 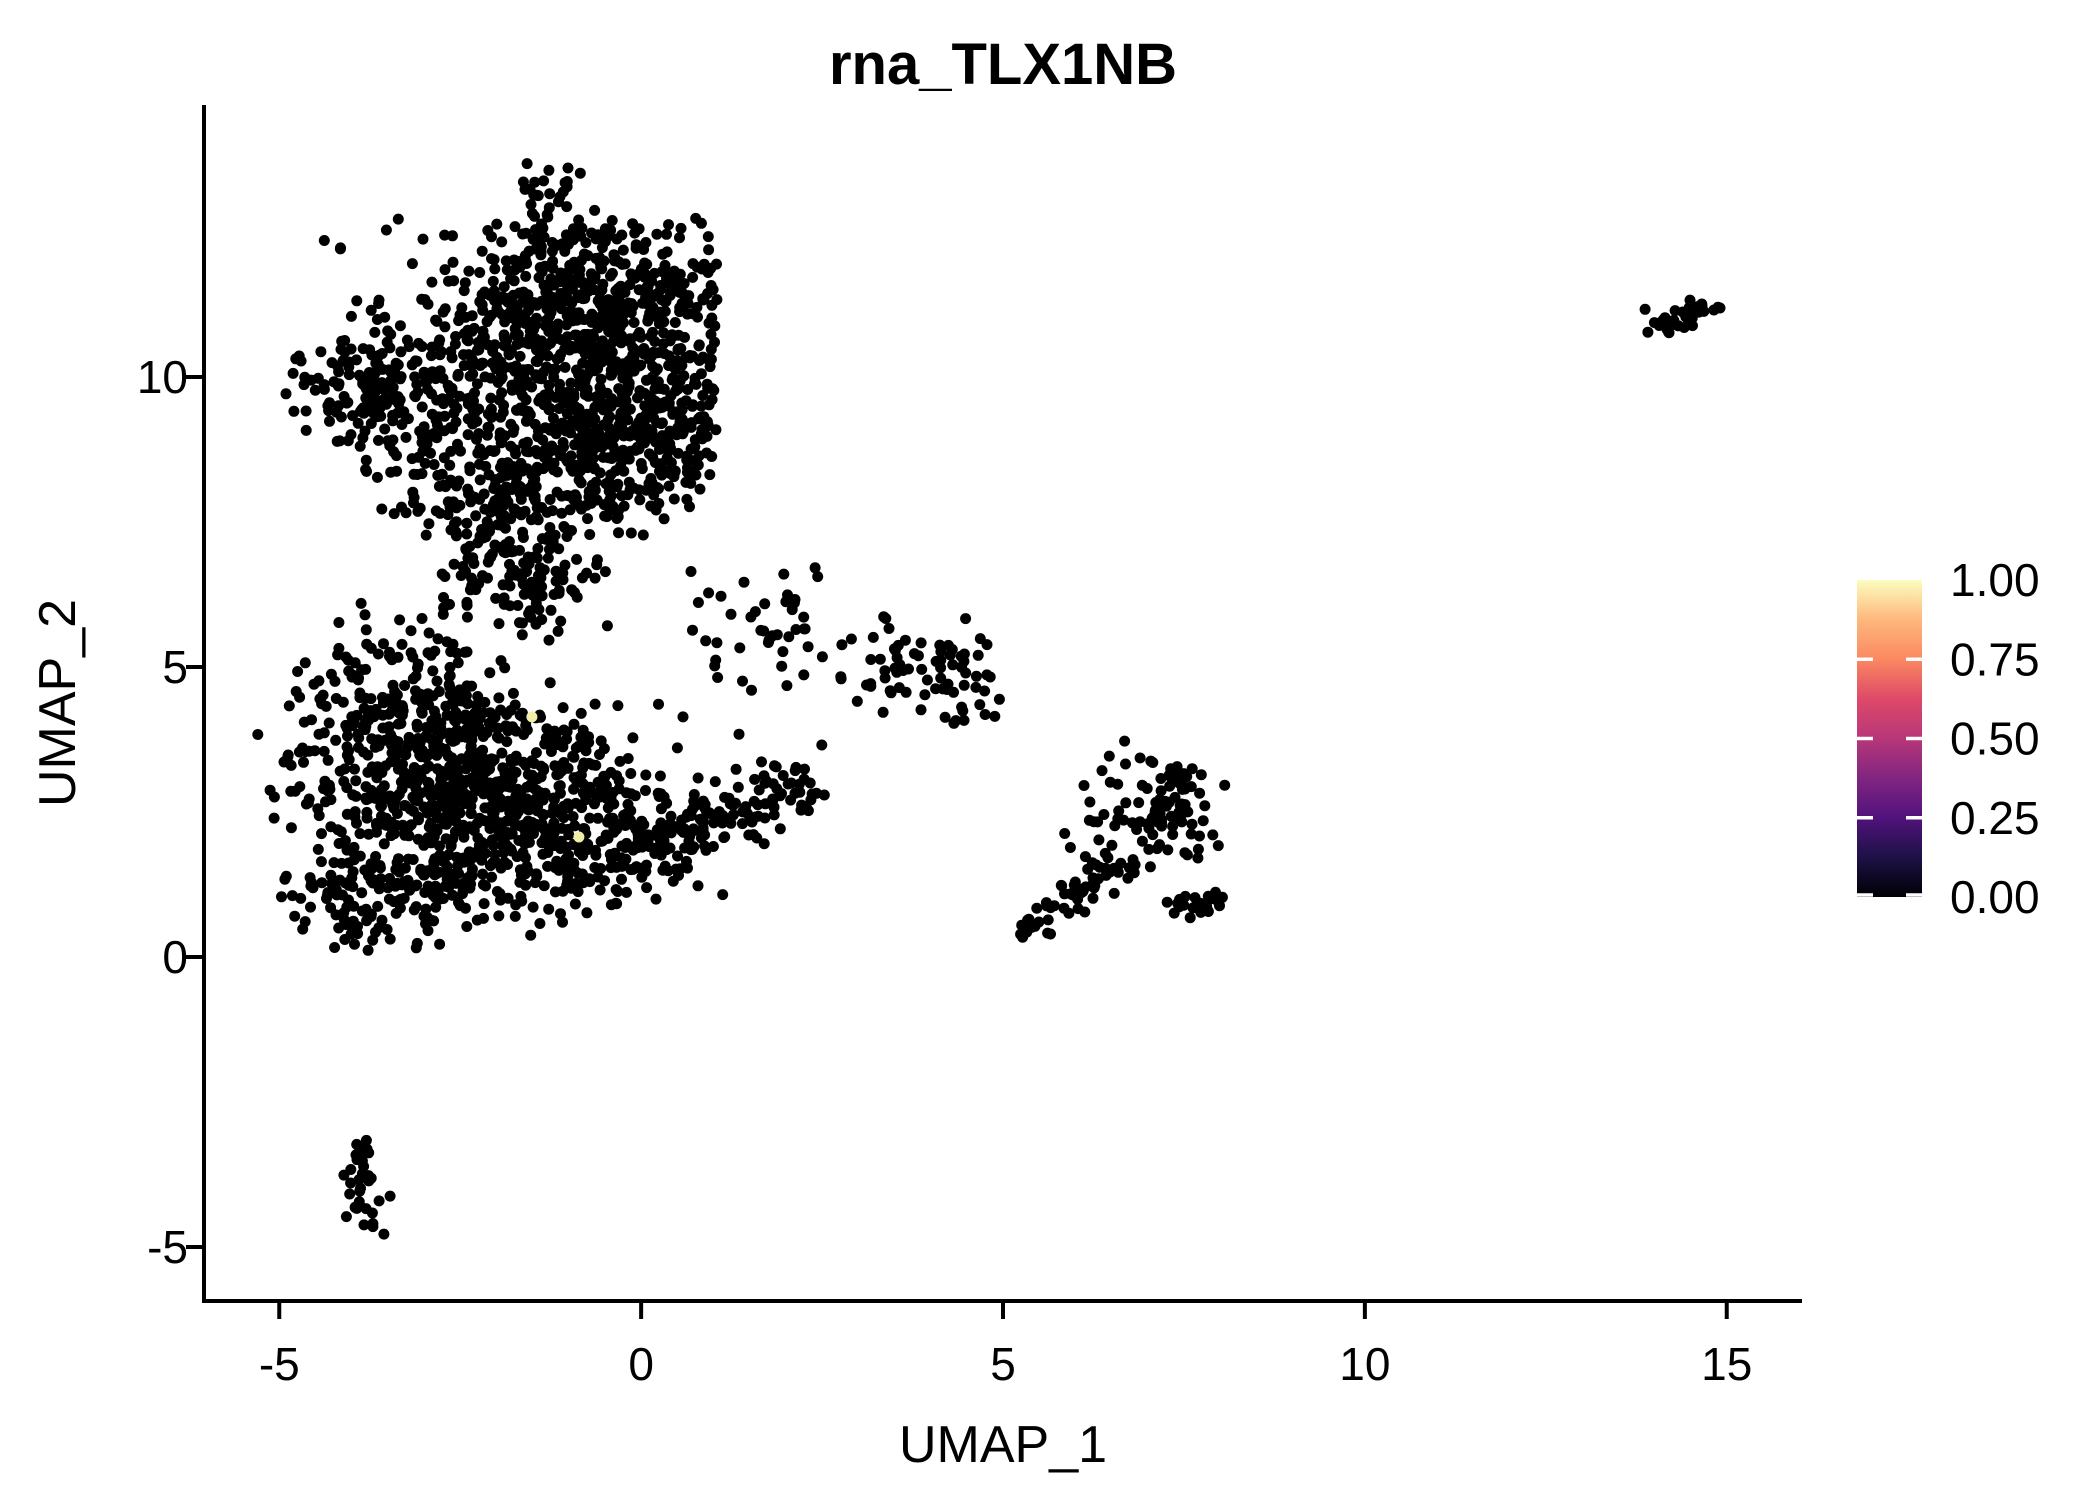 I want to click on y-tick-label: -5, so click(x=167, y=1247).